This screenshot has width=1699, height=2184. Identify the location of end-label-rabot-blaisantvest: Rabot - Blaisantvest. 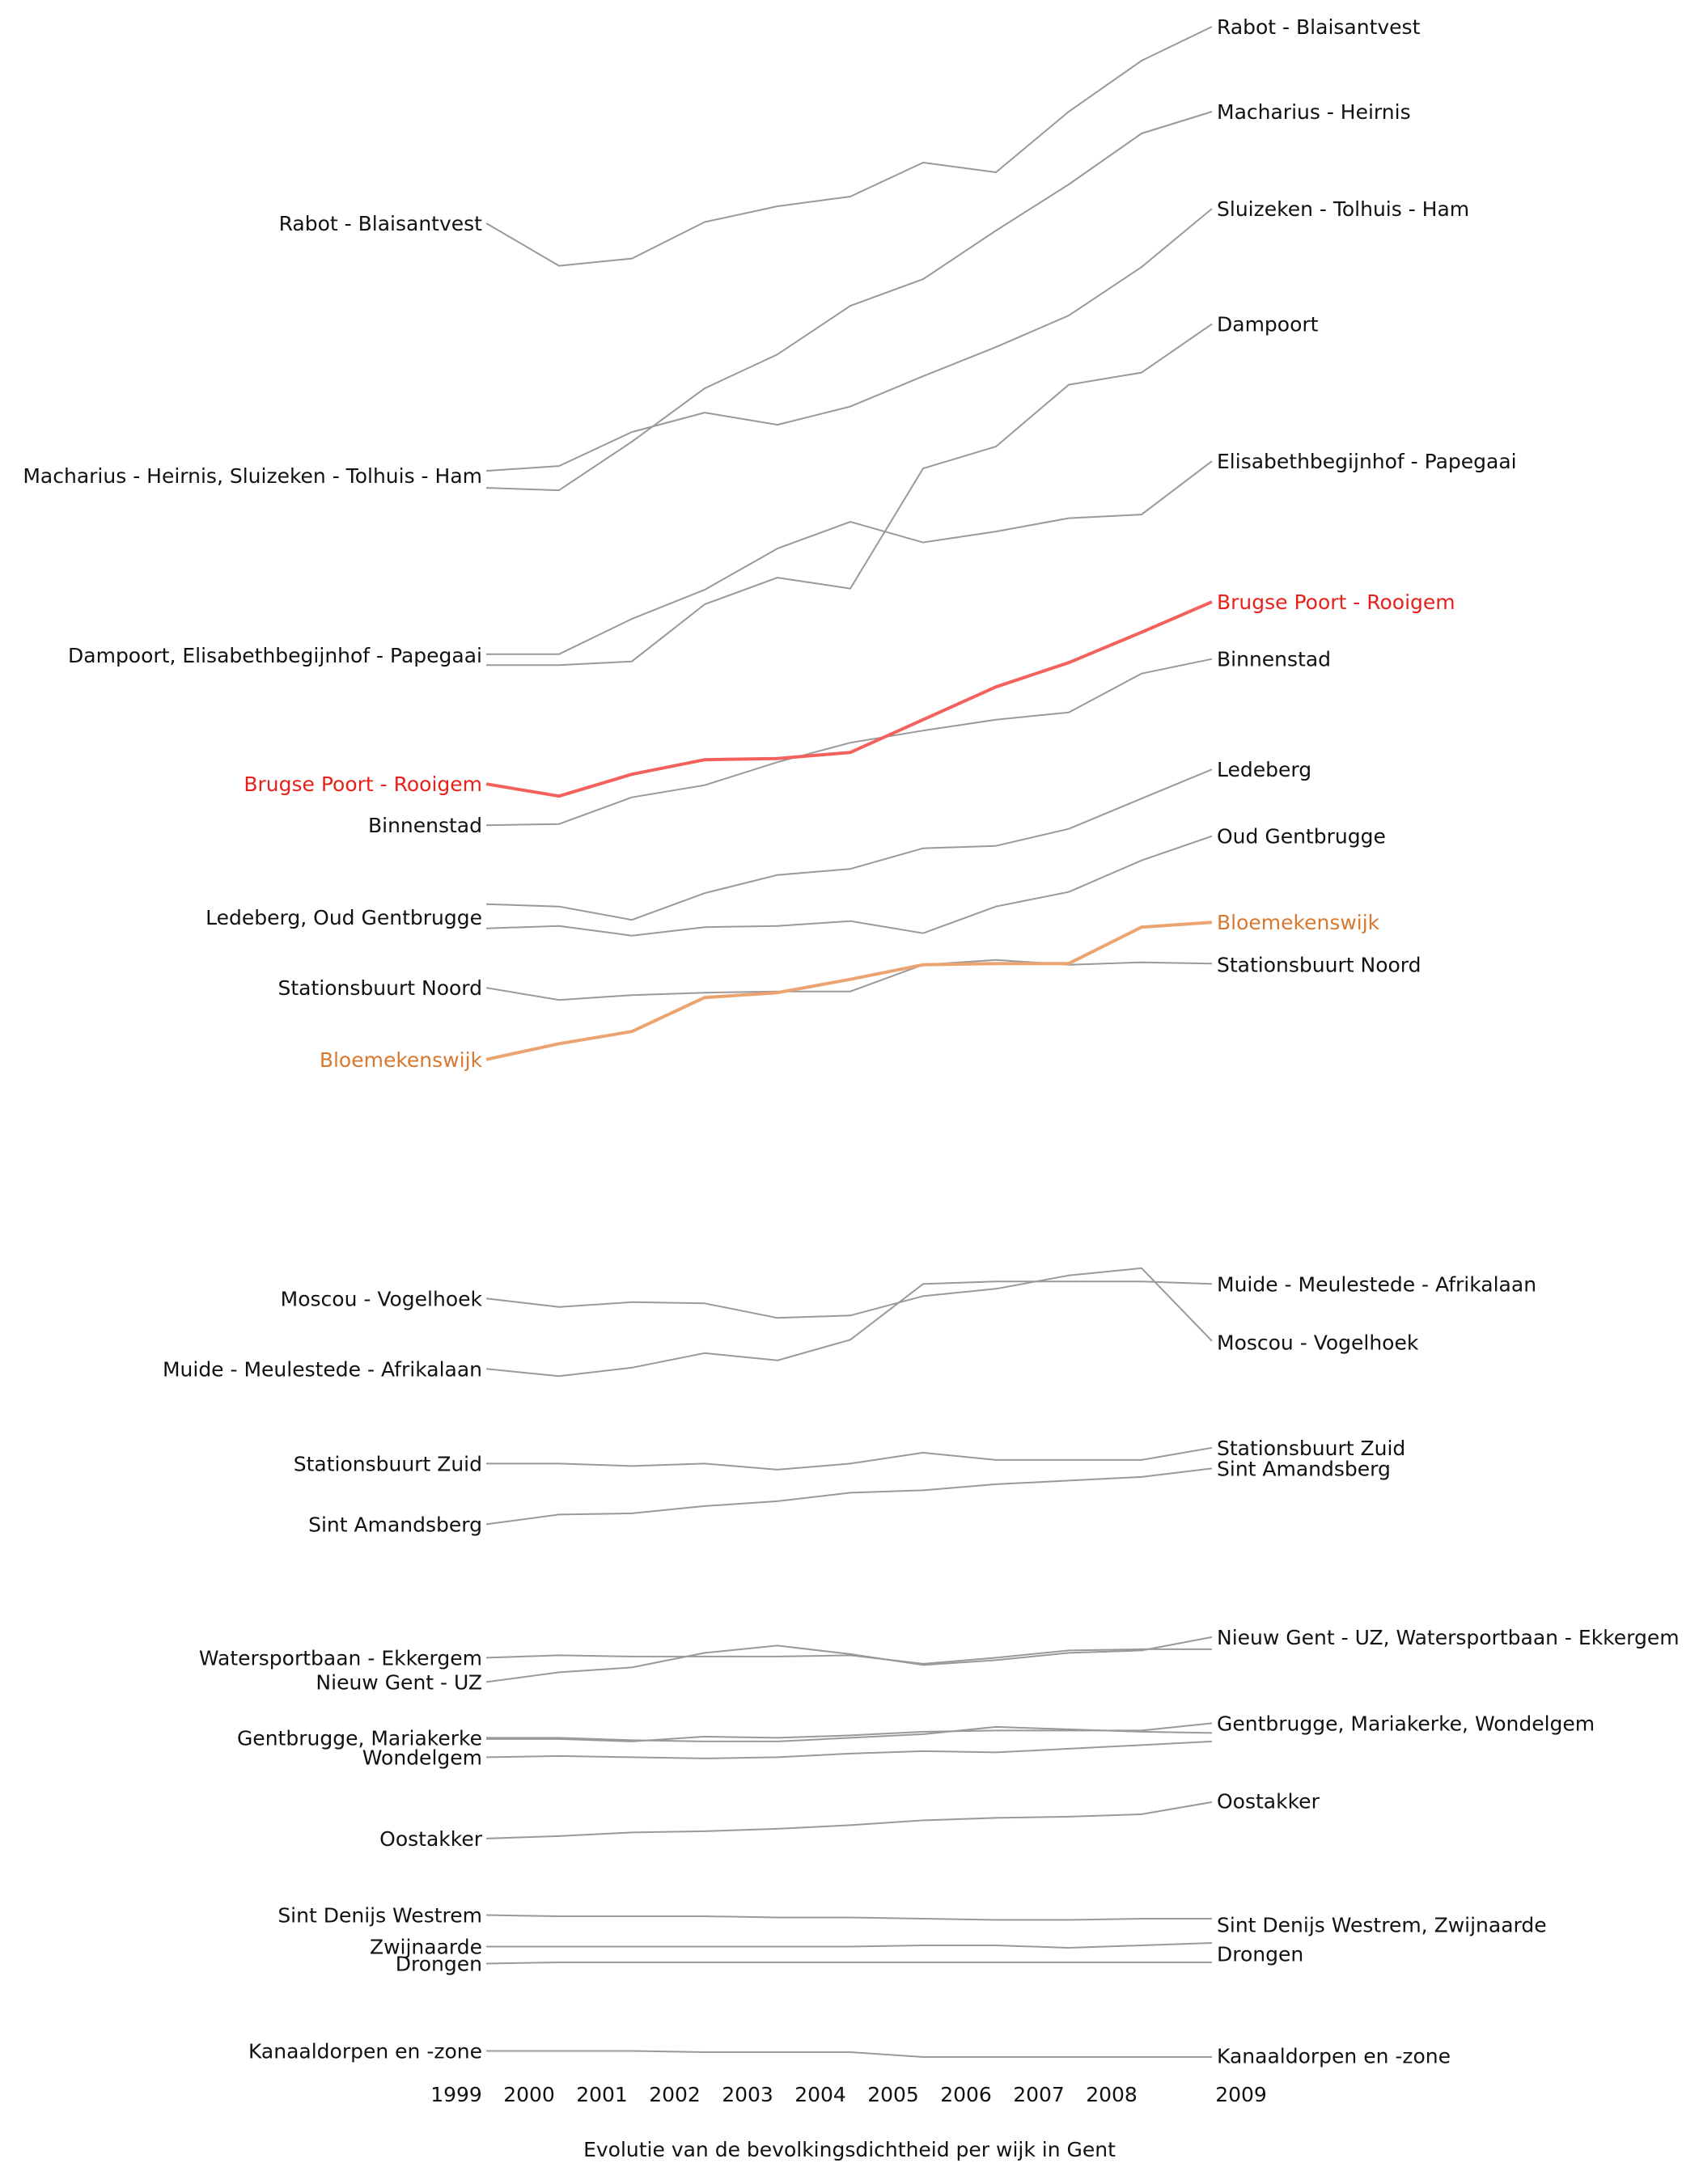
(1319, 27).